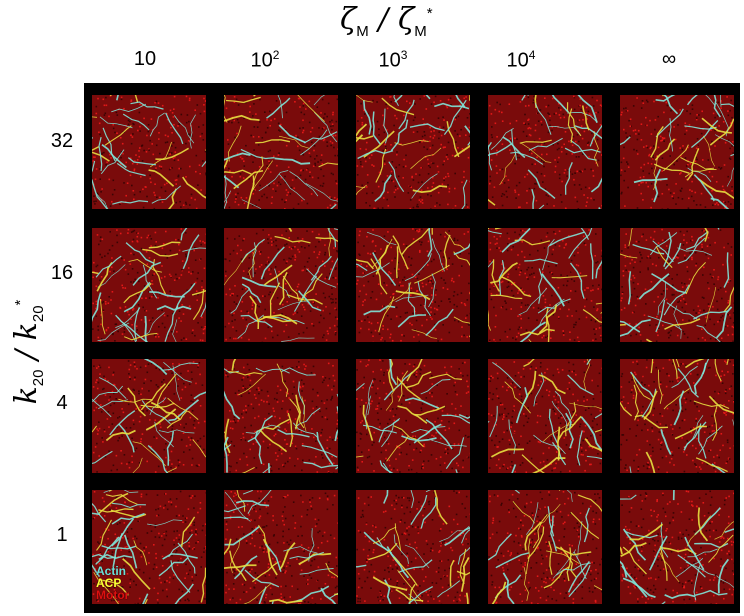  I want to click on panel-r2-c4, so click(677, 416).